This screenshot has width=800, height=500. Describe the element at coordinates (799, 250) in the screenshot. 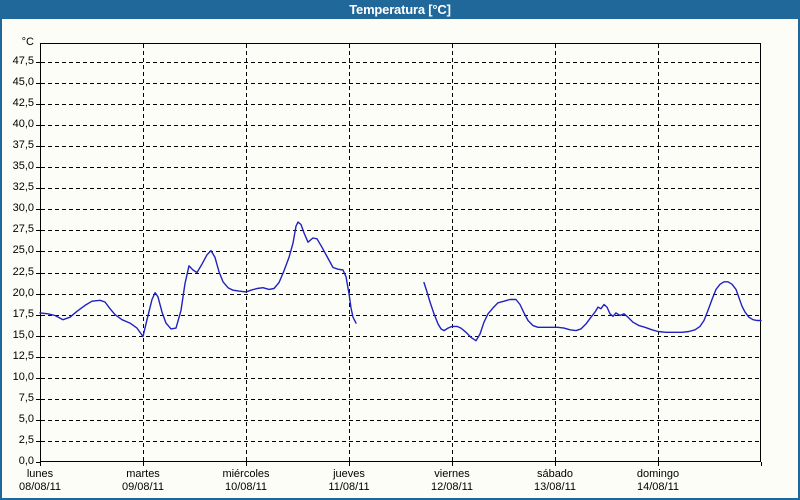

I see `window-border-right` at that location.